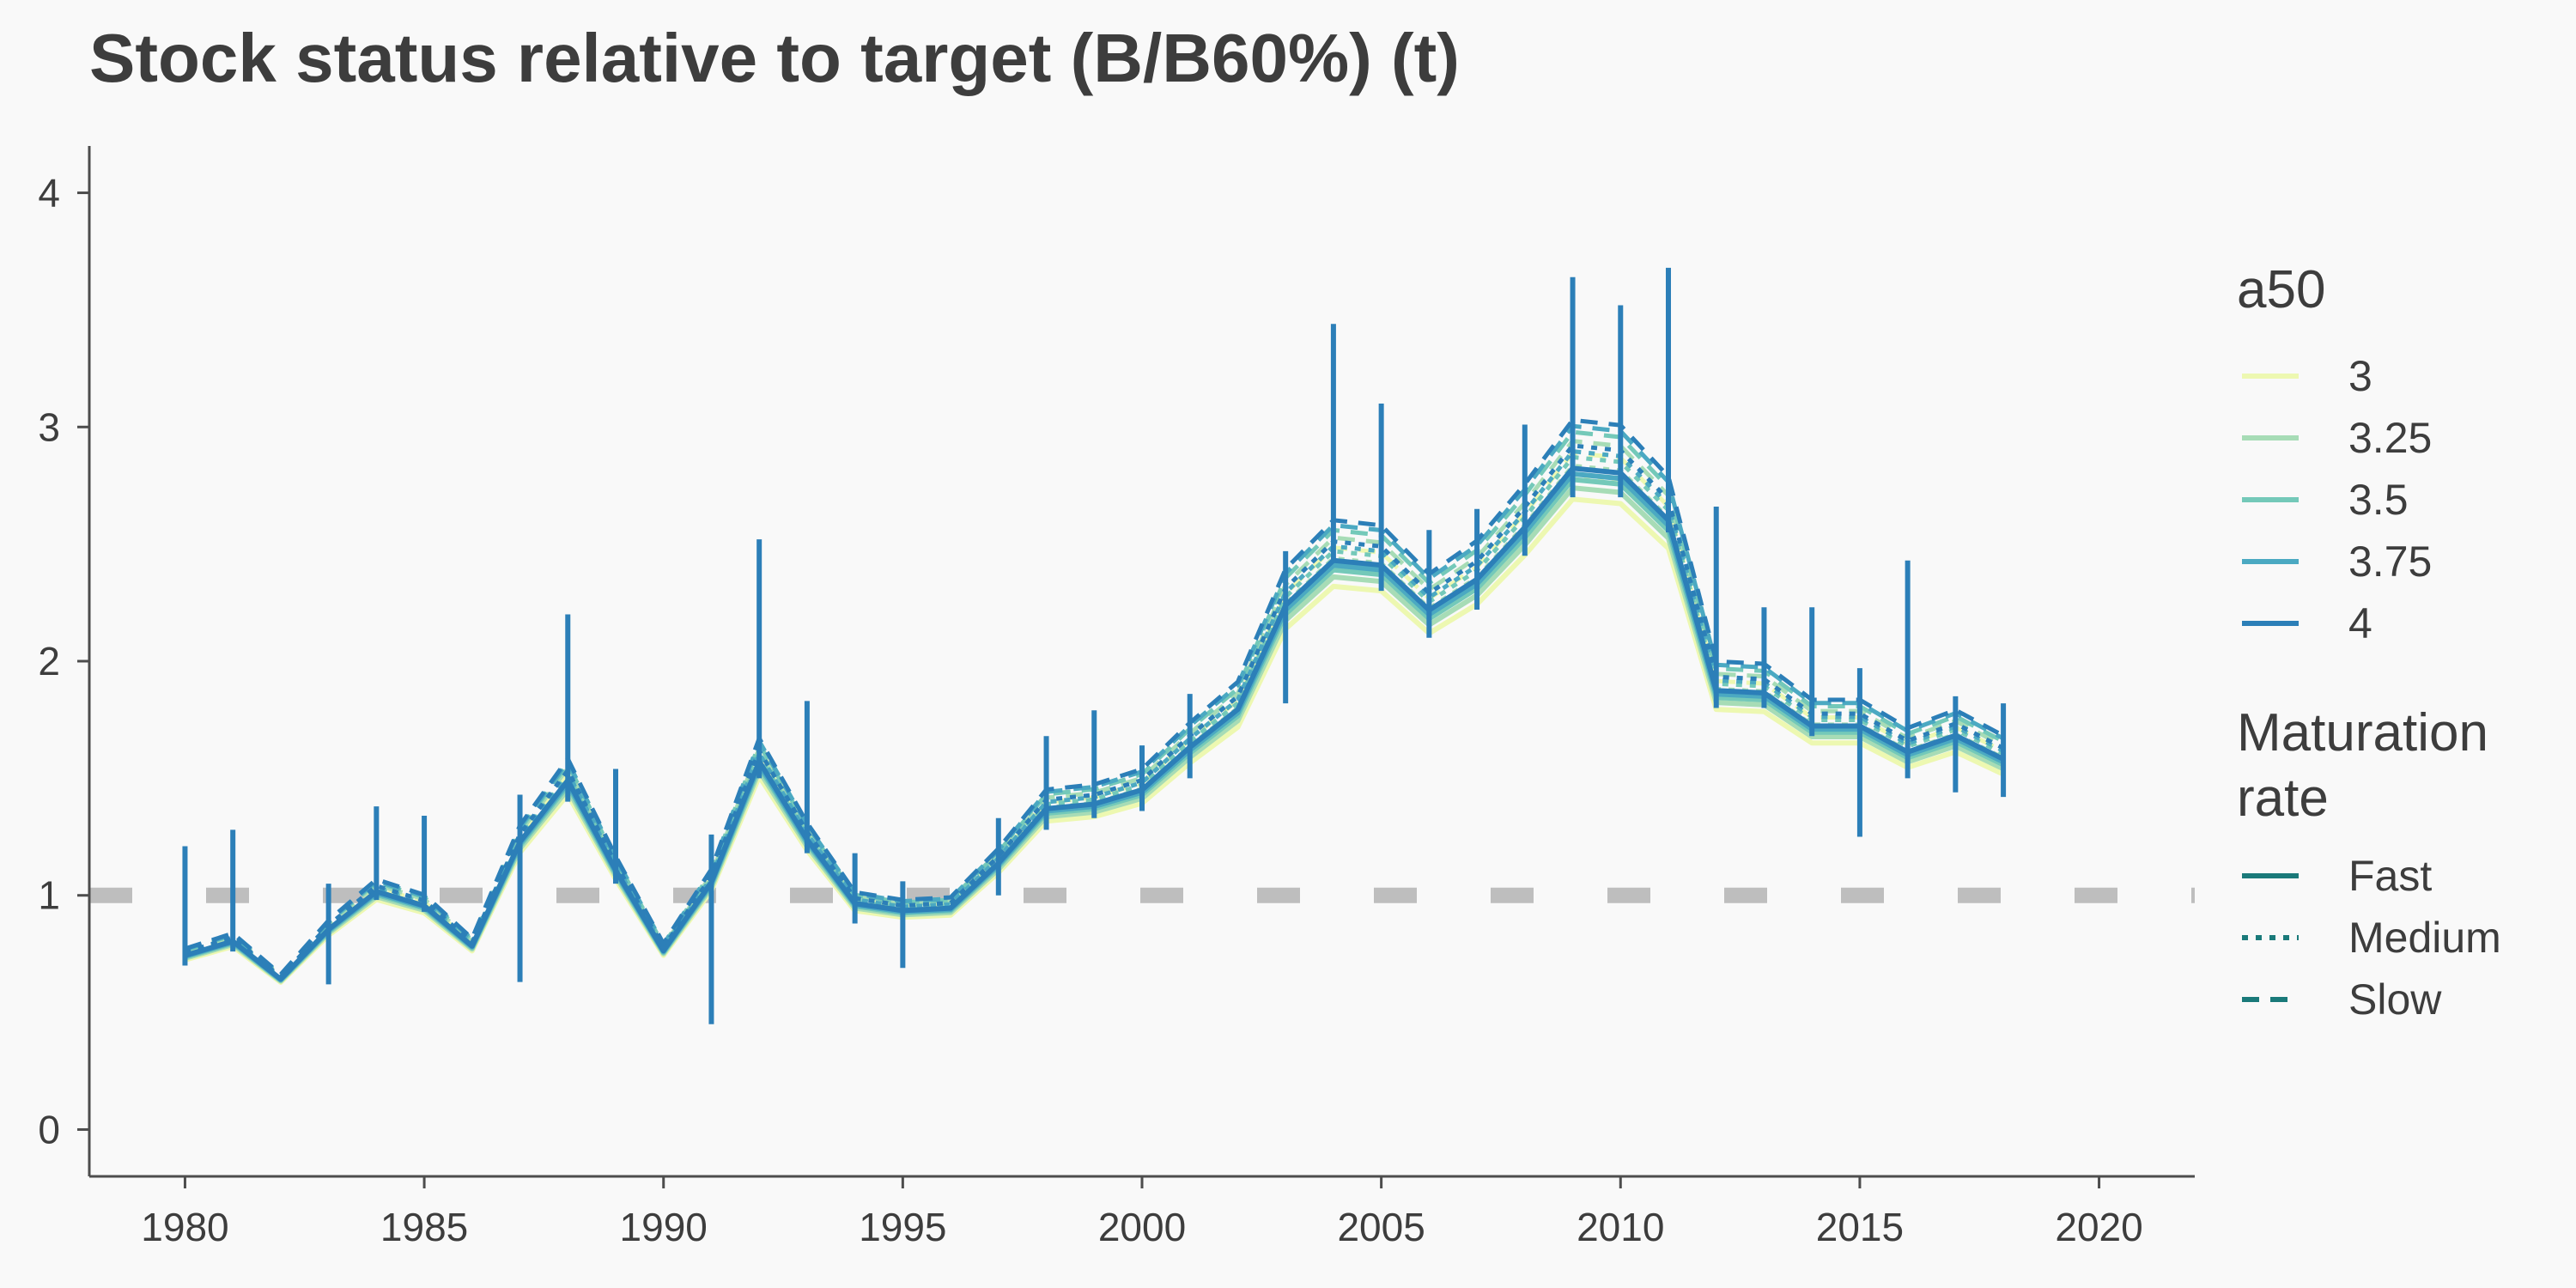  I want to click on legend-maturation-title-line2: rate, so click(2283, 799).